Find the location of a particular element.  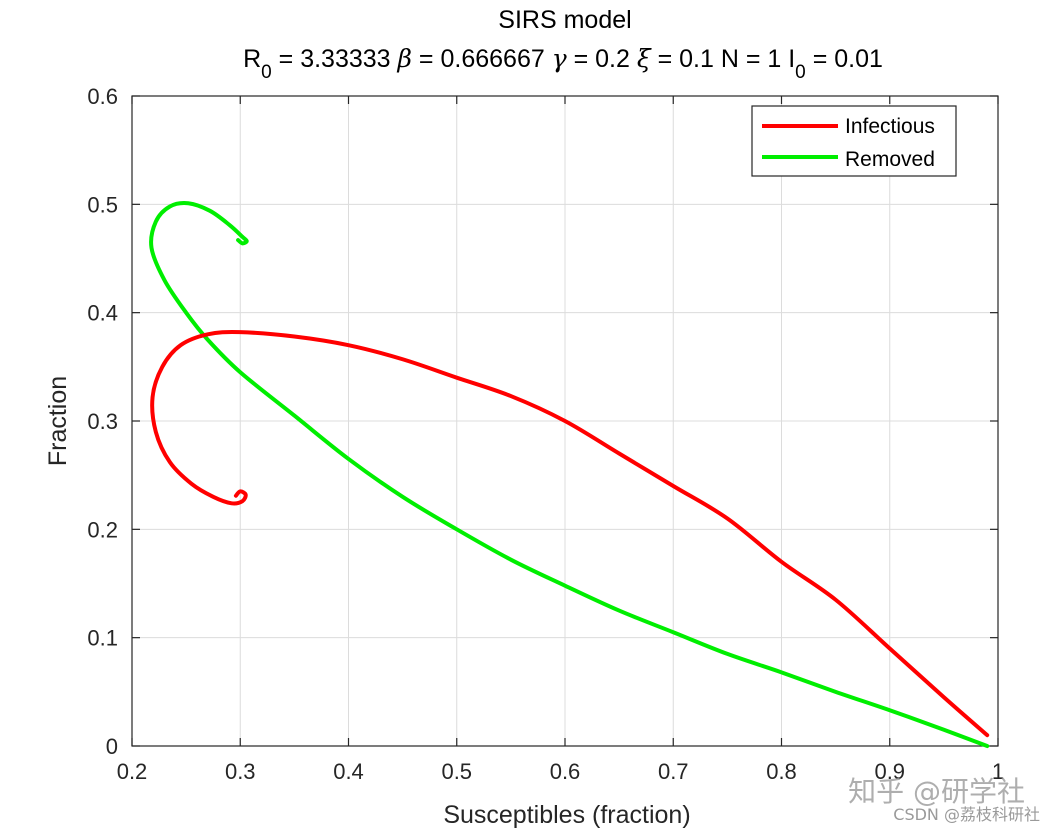

x-tick-label: 0.8 is located at coordinates (781, 771).